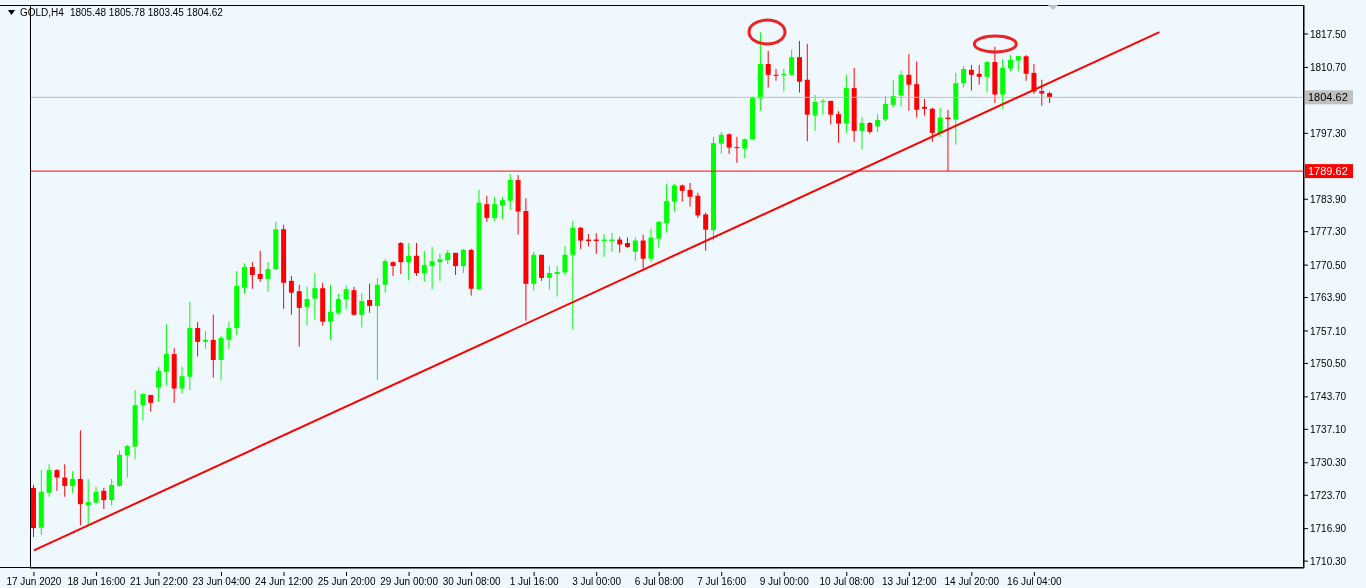 This screenshot has height=588, width=1366. I want to click on y-tick-label: 1743.70, so click(1328, 397).